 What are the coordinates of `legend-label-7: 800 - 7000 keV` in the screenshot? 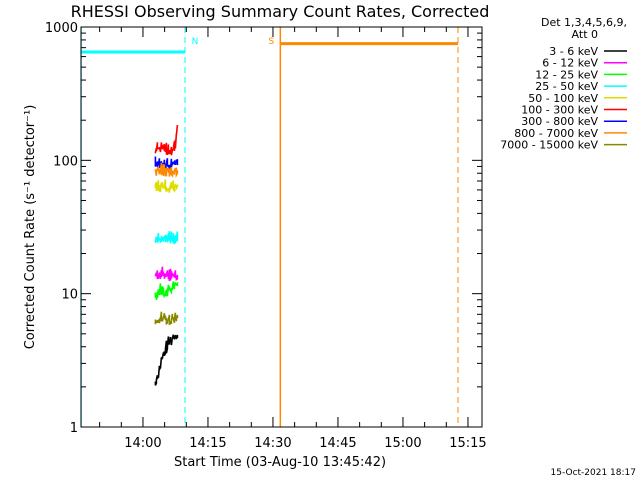 It's located at (556, 133).